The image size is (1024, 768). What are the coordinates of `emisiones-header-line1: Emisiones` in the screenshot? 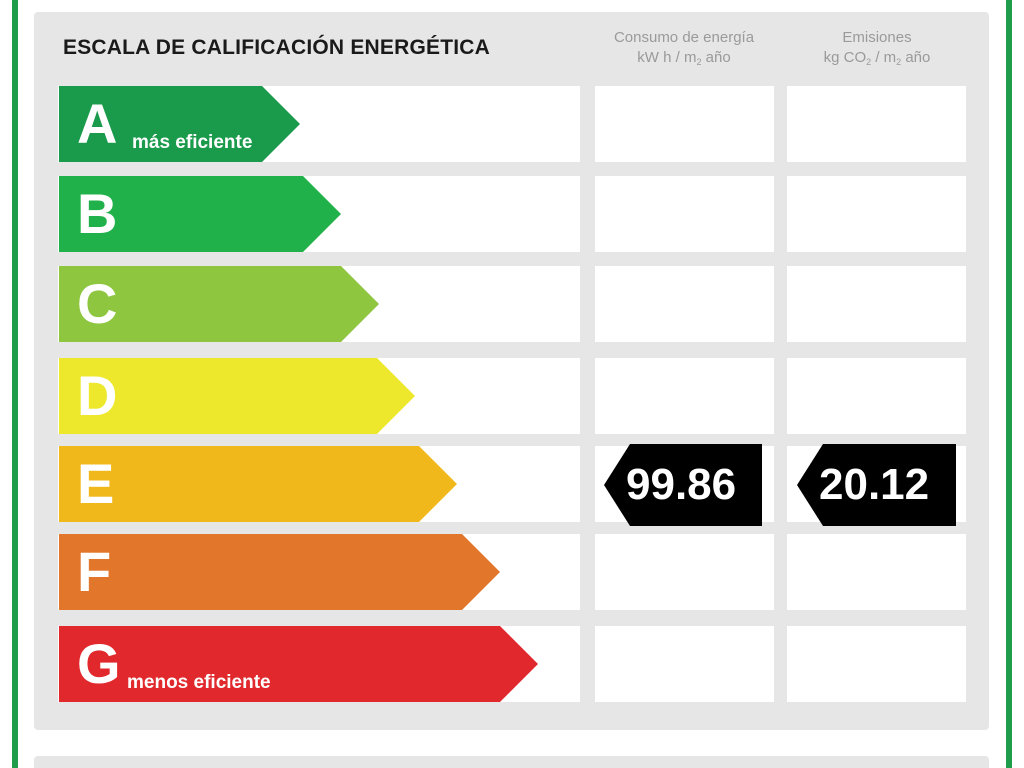 It's located at (877, 37).